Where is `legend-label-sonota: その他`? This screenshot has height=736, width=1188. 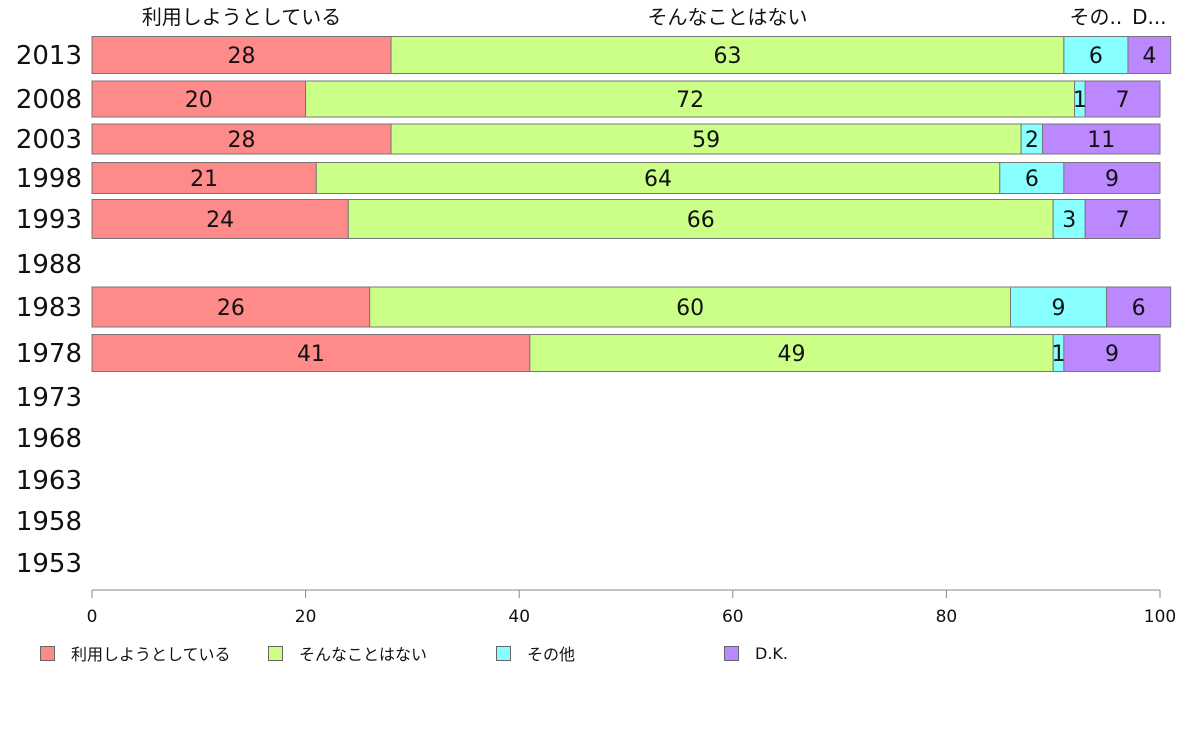 legend-label-sonota: その他 is located at coordinates (551, 654).